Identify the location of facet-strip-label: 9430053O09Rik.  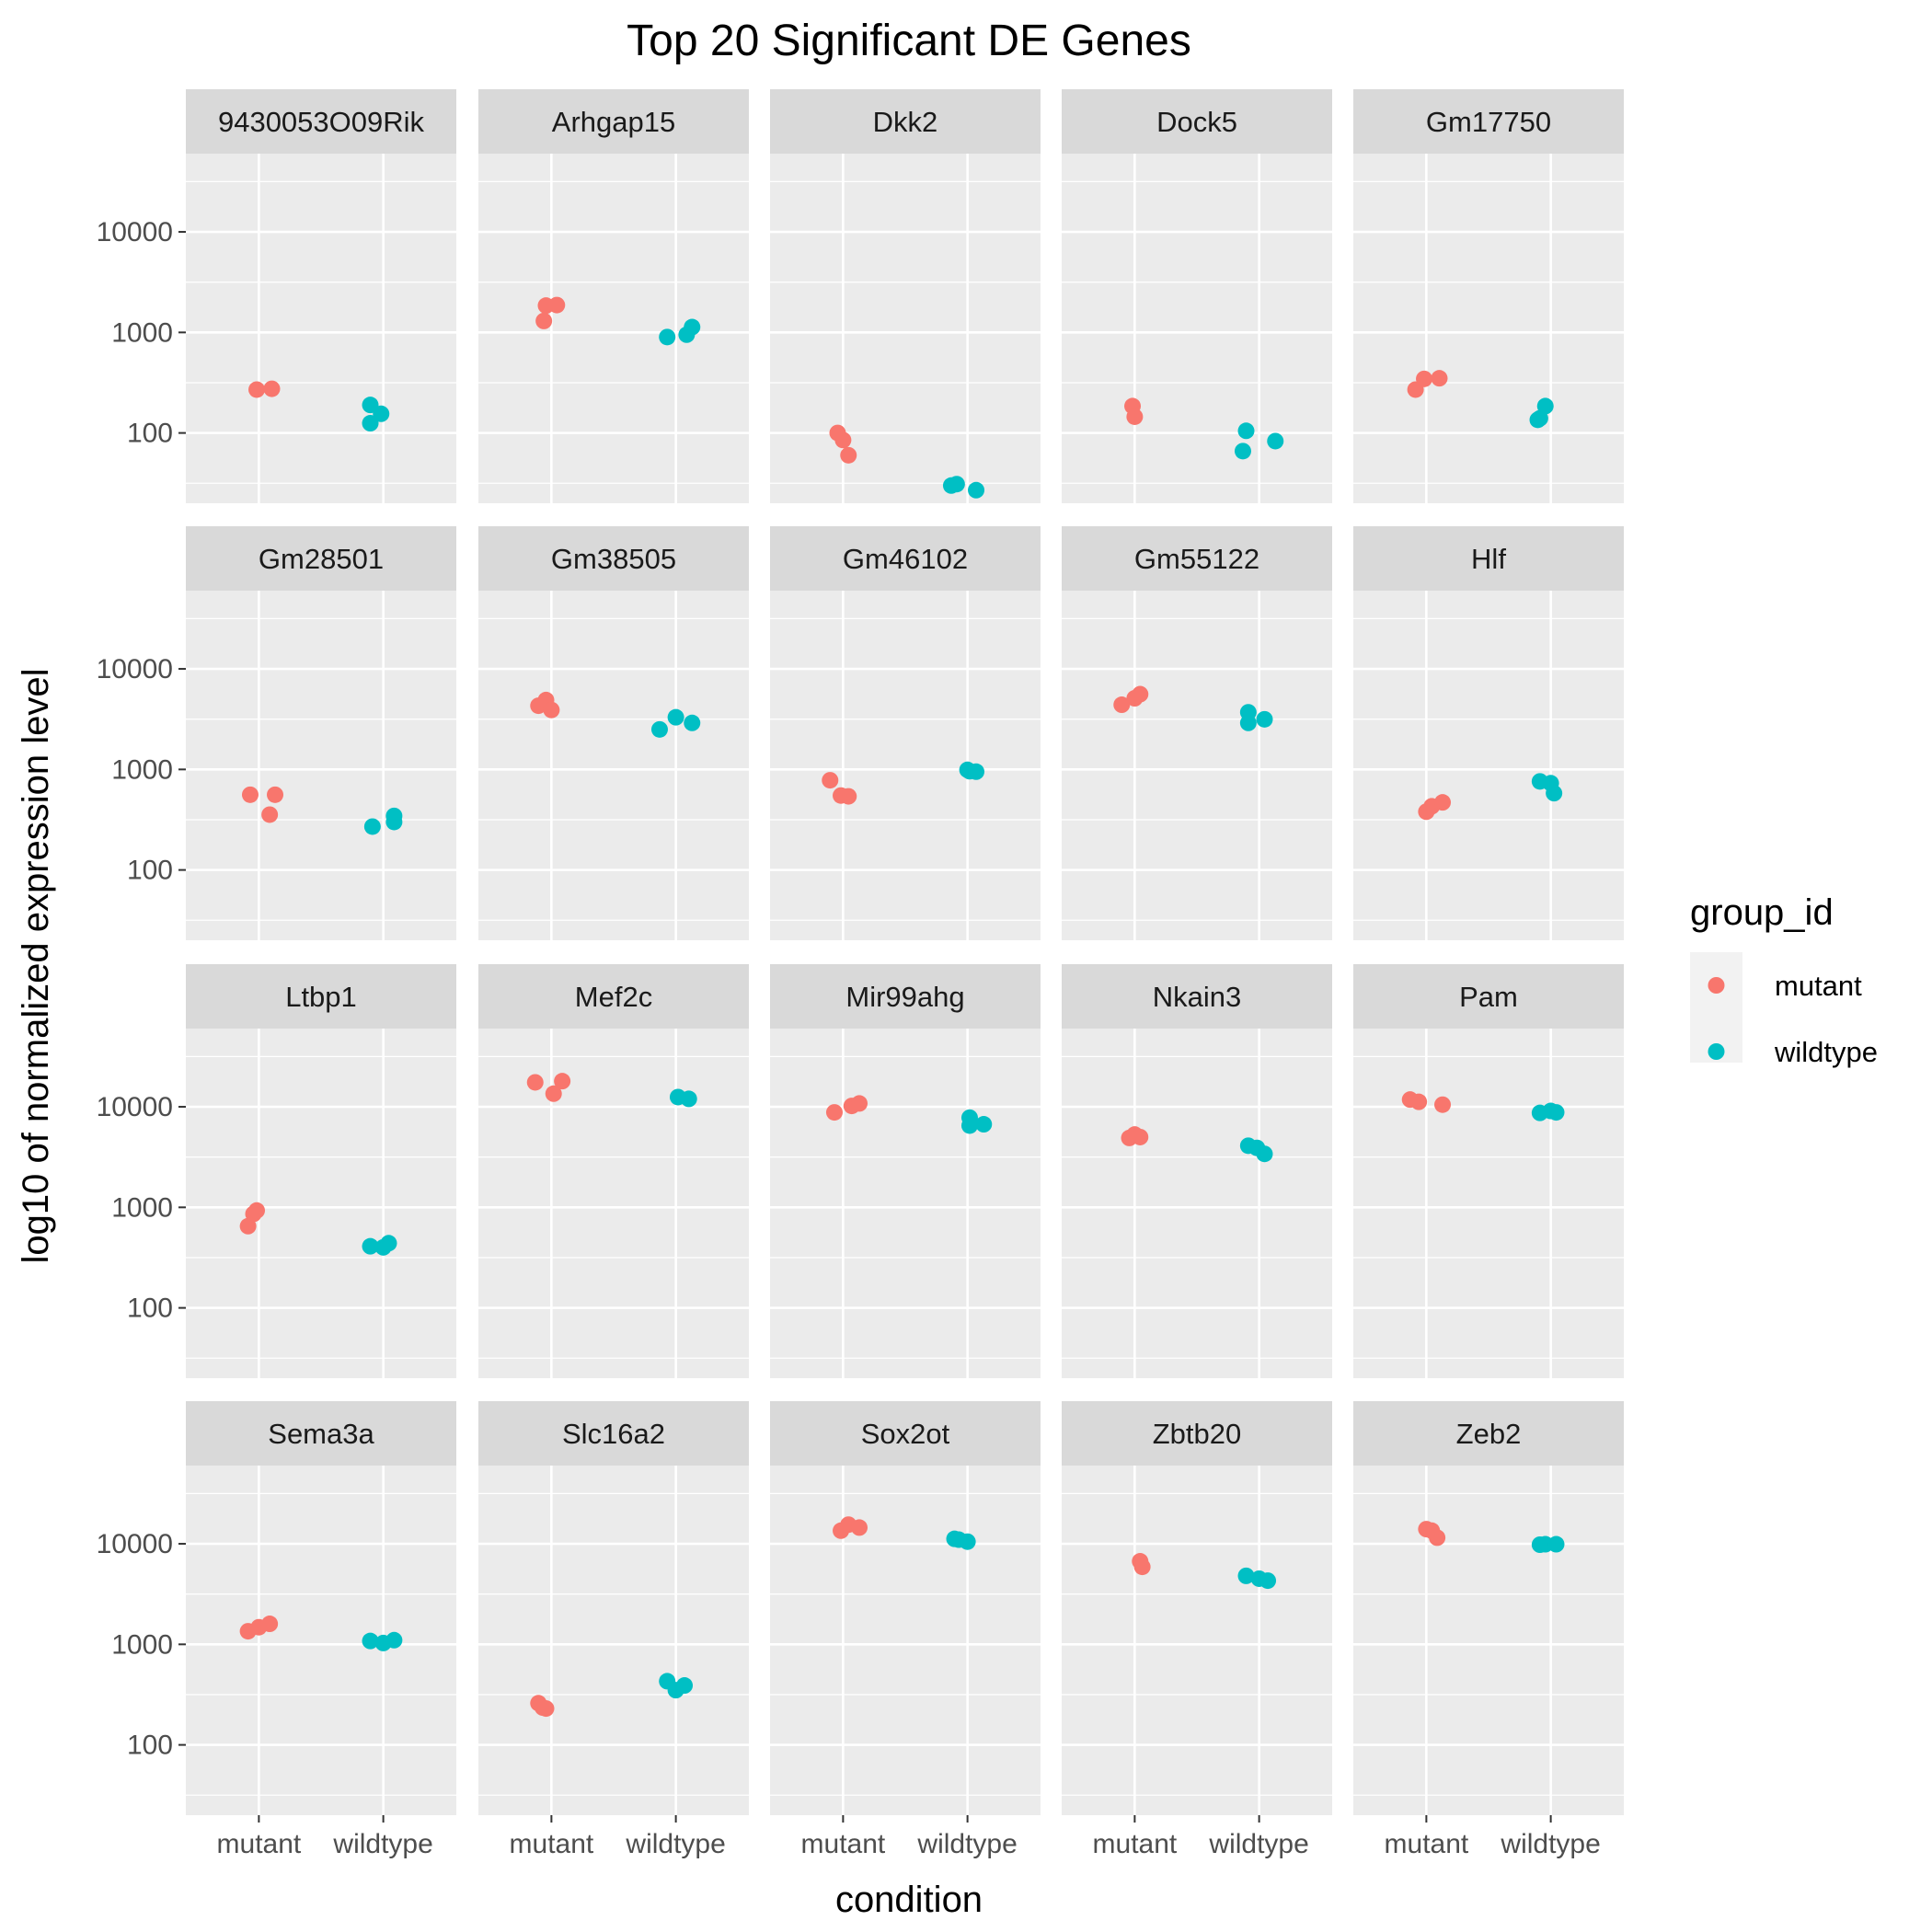
(321, 122).